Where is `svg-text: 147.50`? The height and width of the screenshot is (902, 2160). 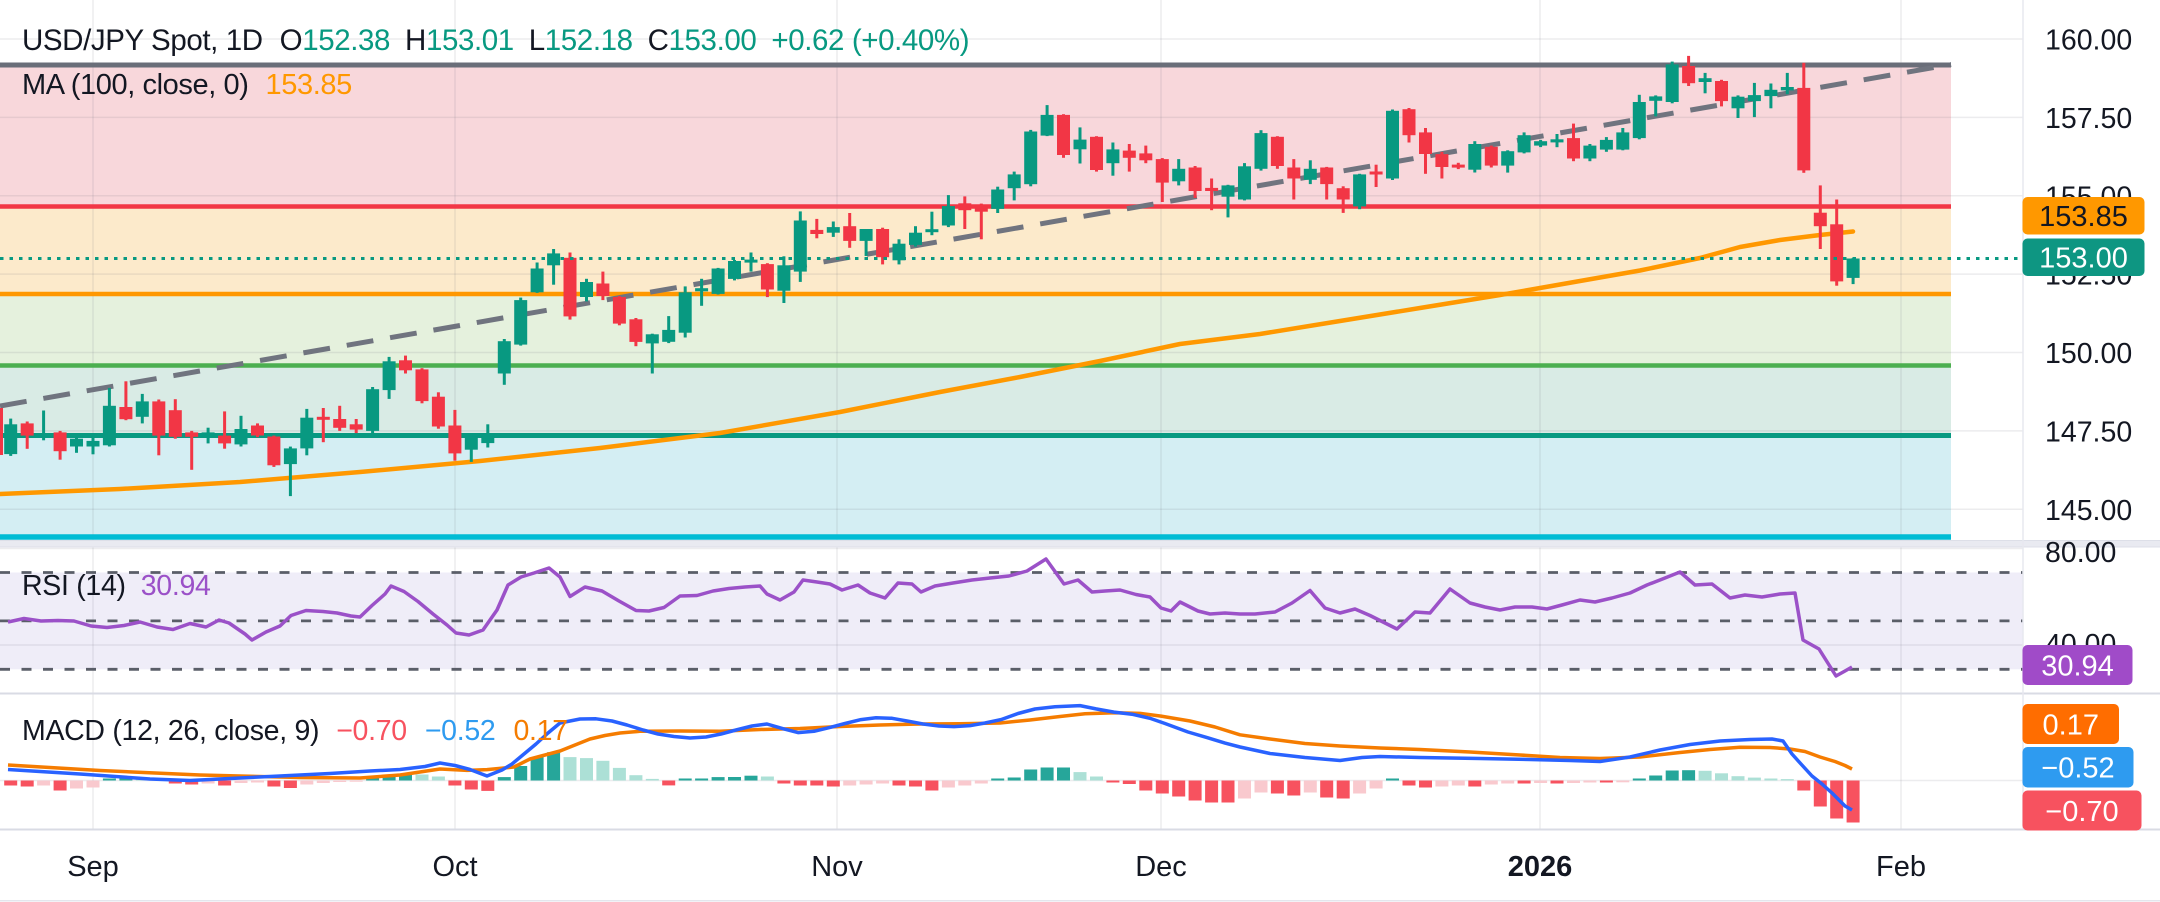 svg-text: 147.50 is located at coordinates (2088, 432).